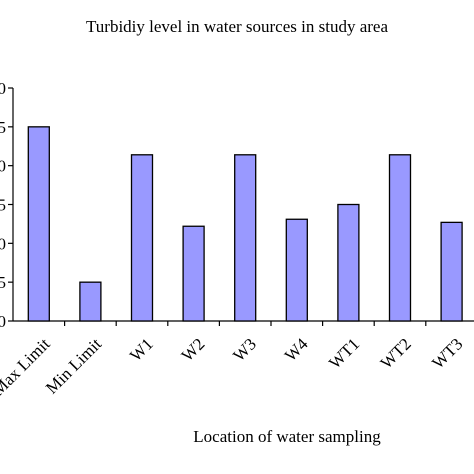  What do you see at coordinates (3, 282) in the screenshot?
I see `y-tick-label: 5` at bounding box center [3, 282].